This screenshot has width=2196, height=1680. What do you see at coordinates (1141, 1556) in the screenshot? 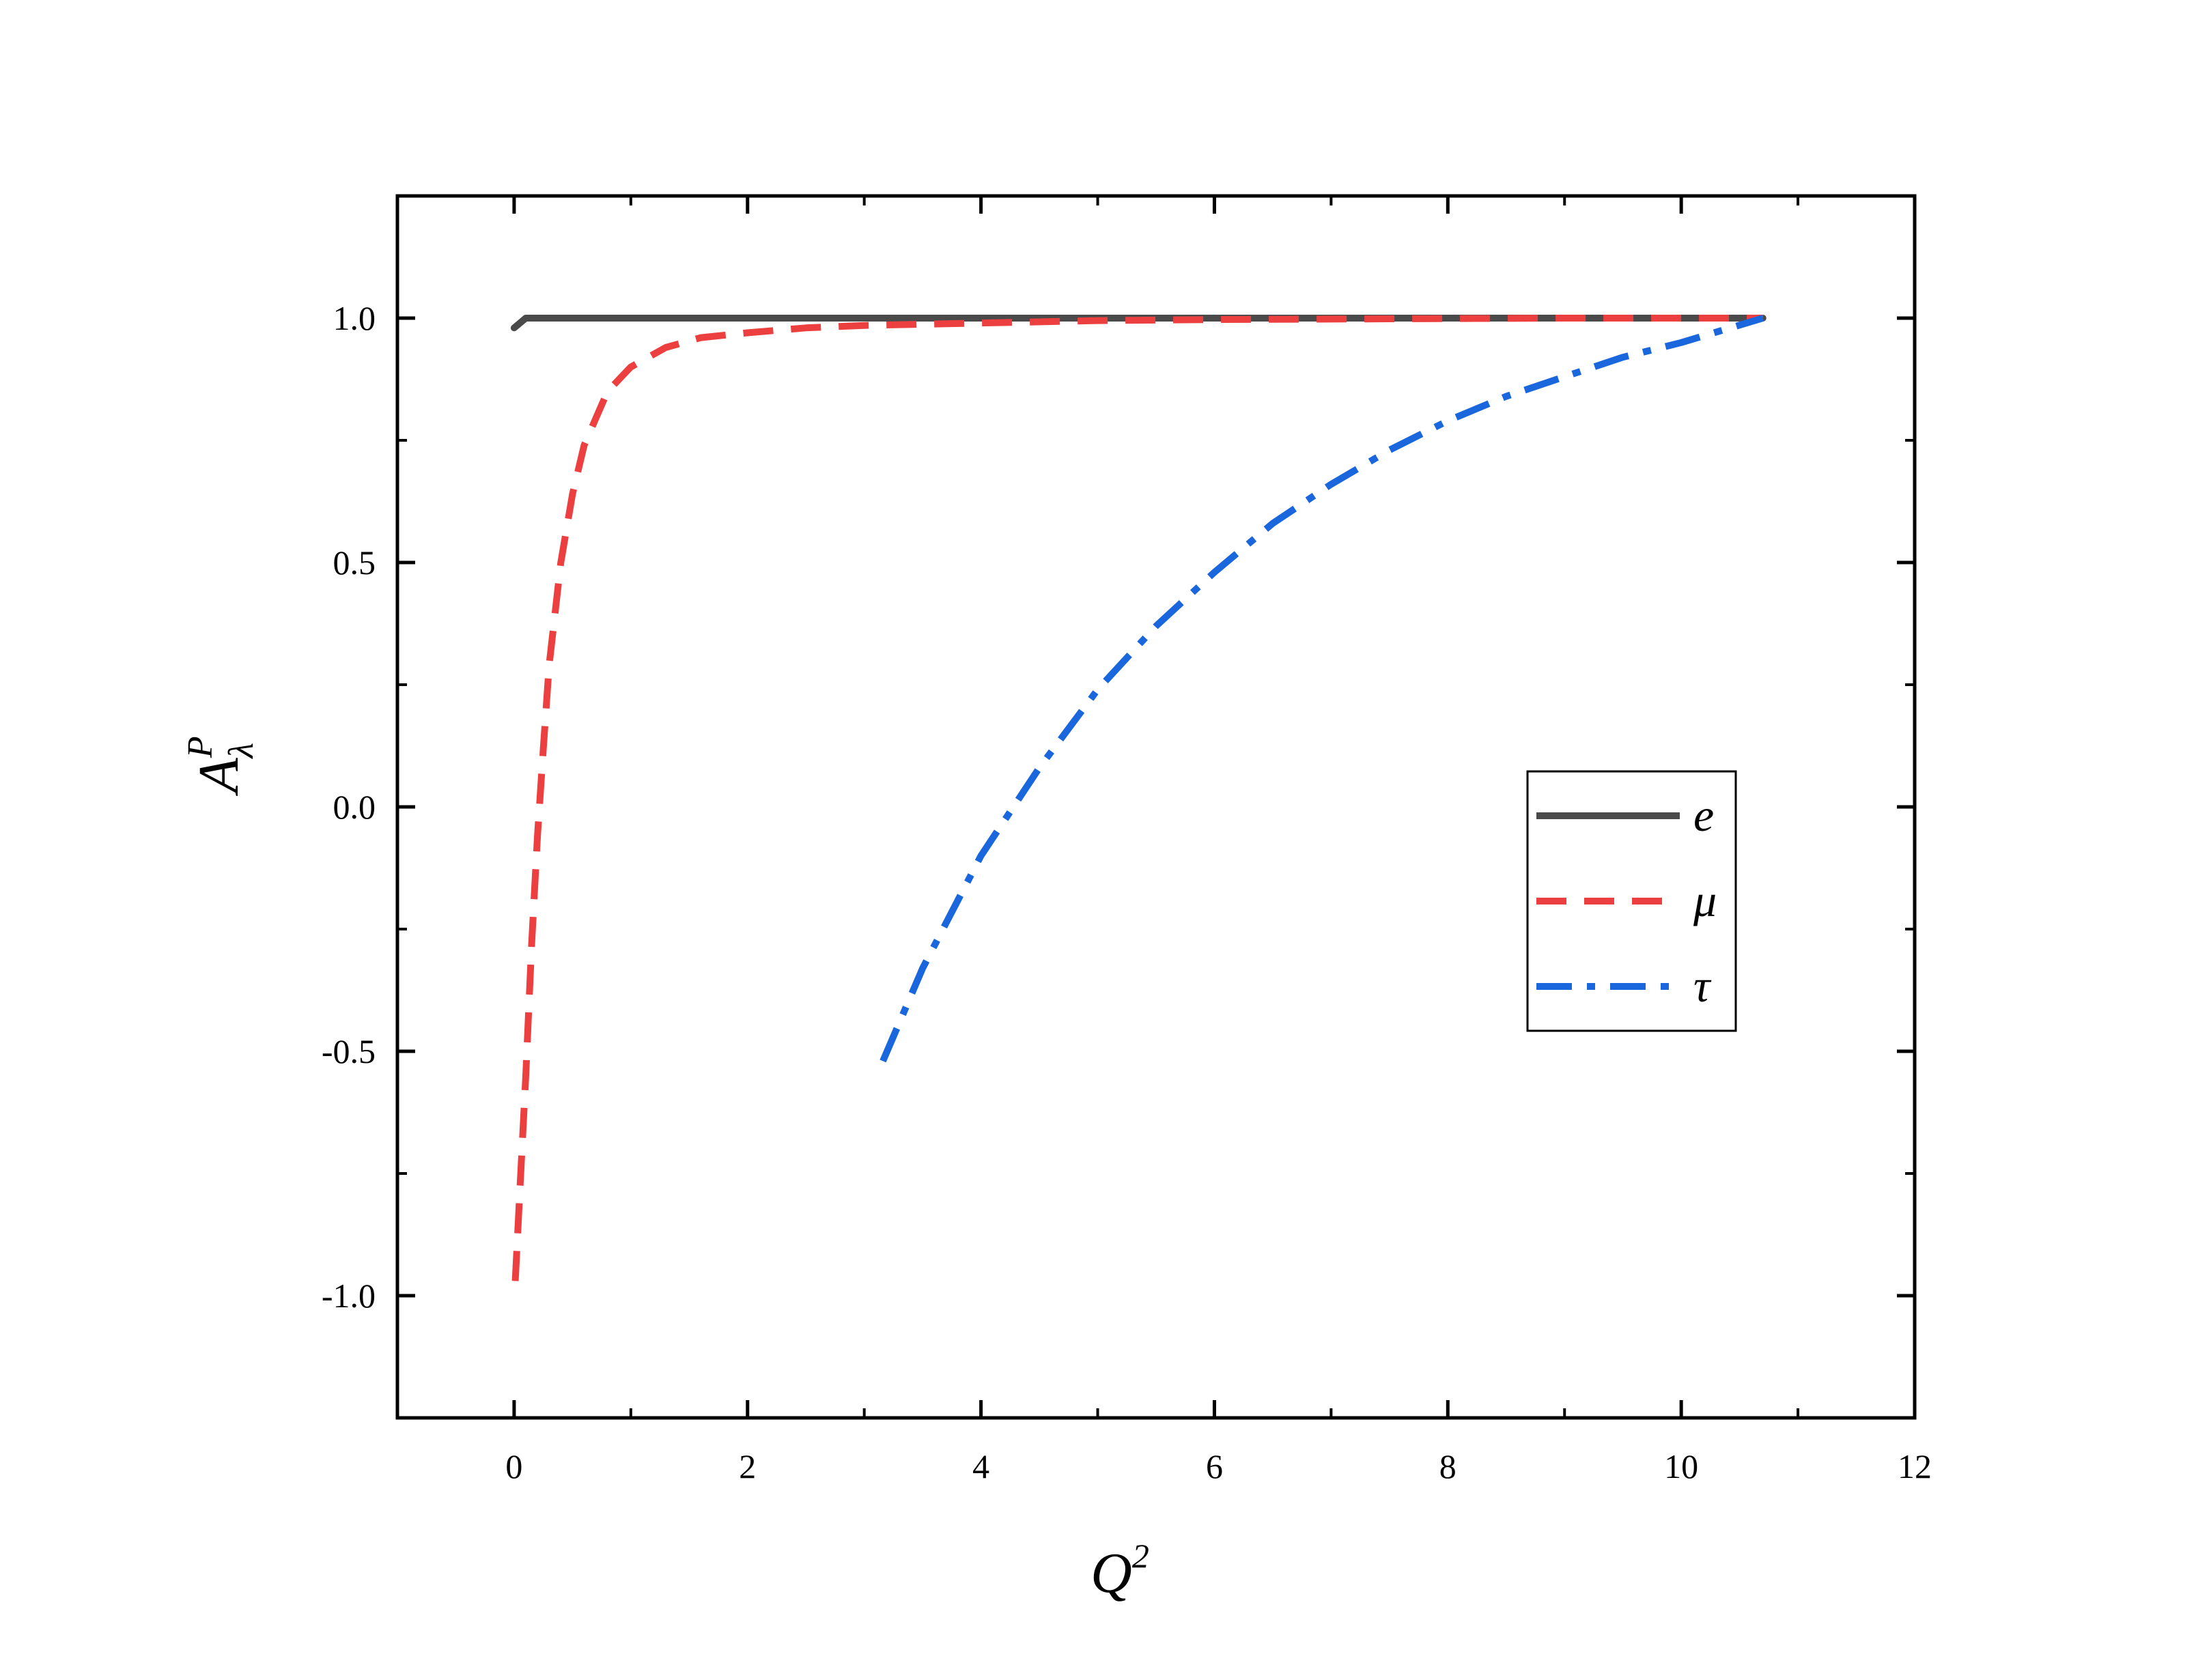
I see `x-axis-title-sup: 2` at bounding box center [1141, 1556].